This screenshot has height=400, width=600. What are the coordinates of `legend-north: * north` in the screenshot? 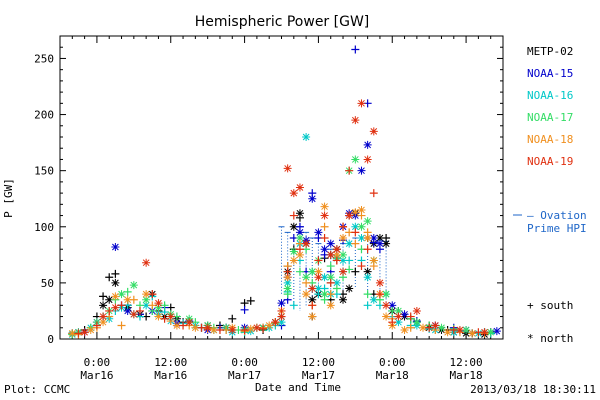 It's located at (550, 338).